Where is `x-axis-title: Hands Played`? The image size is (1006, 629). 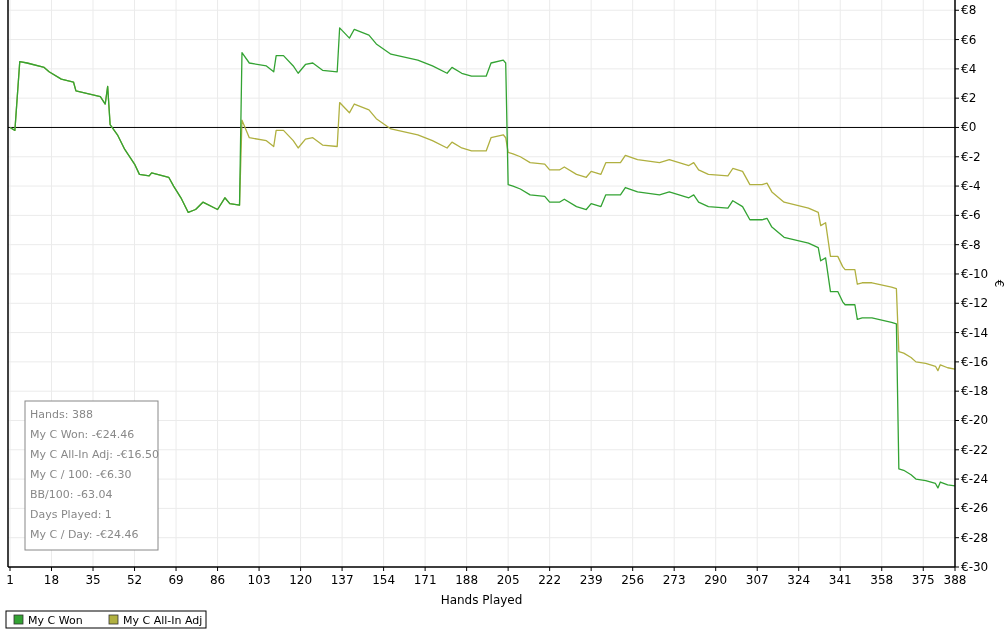
x-axis-title: Hands Played is located at coordinates (481, 600).